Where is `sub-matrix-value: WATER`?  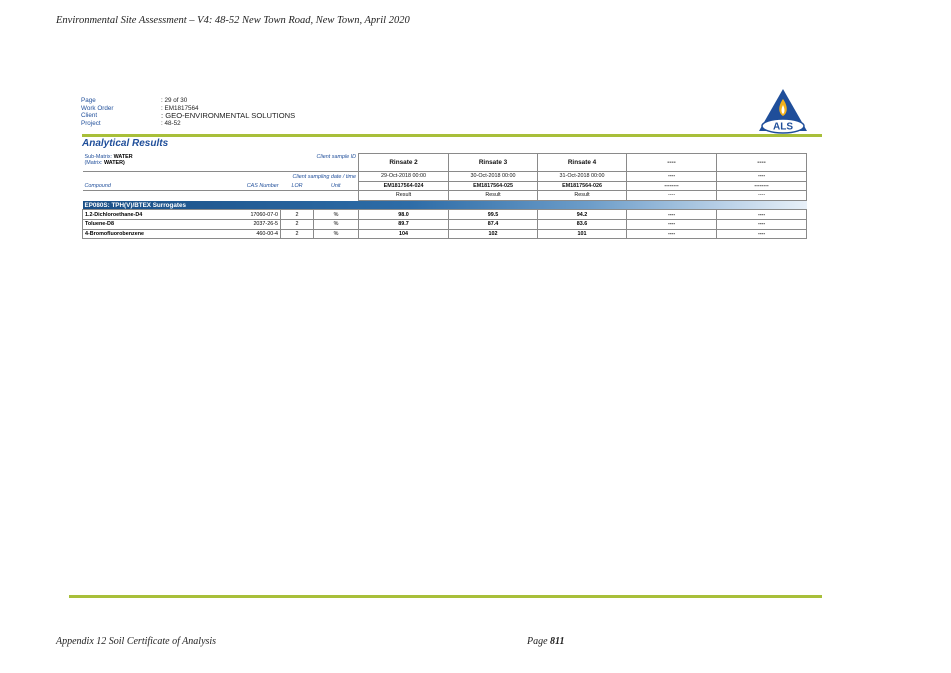 sub-matrix-value: WATER is located at coordinates (123, 156).